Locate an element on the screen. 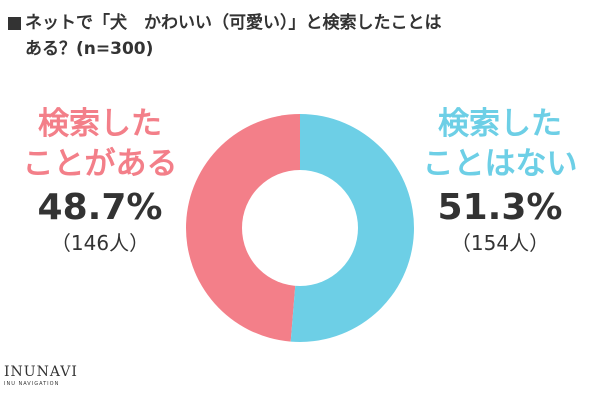 Image resolution: width=600 pixels, height=400 pixels. searched-label-block: 検索した ことがある 48.7% （146人） is located at coordinates (100, 180).